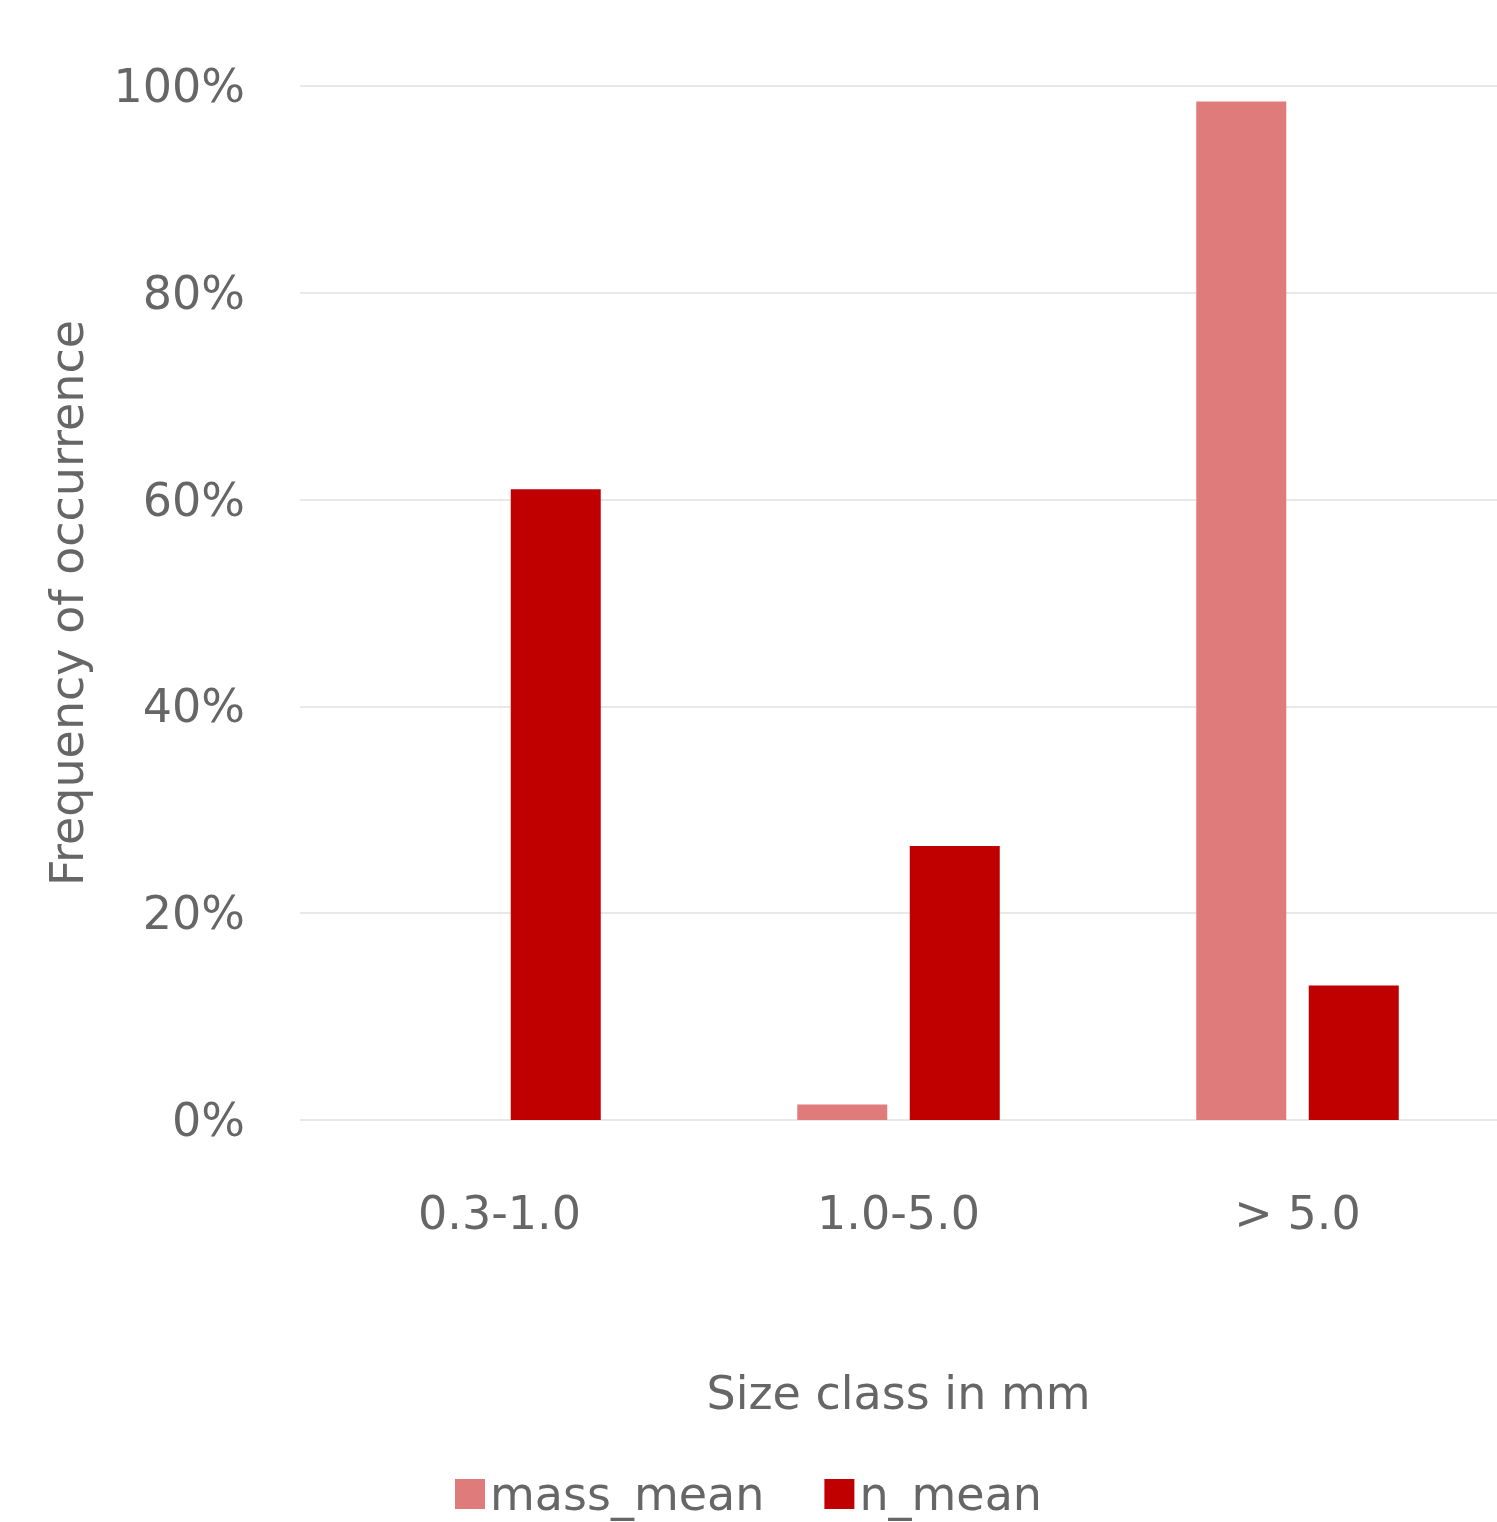 This screenshot has width=1497, height=1522. What do you see at coordinates (950, 1494) in the screenshot?
I see `legend-label: n_mean` at bounding box center [950, 1494].